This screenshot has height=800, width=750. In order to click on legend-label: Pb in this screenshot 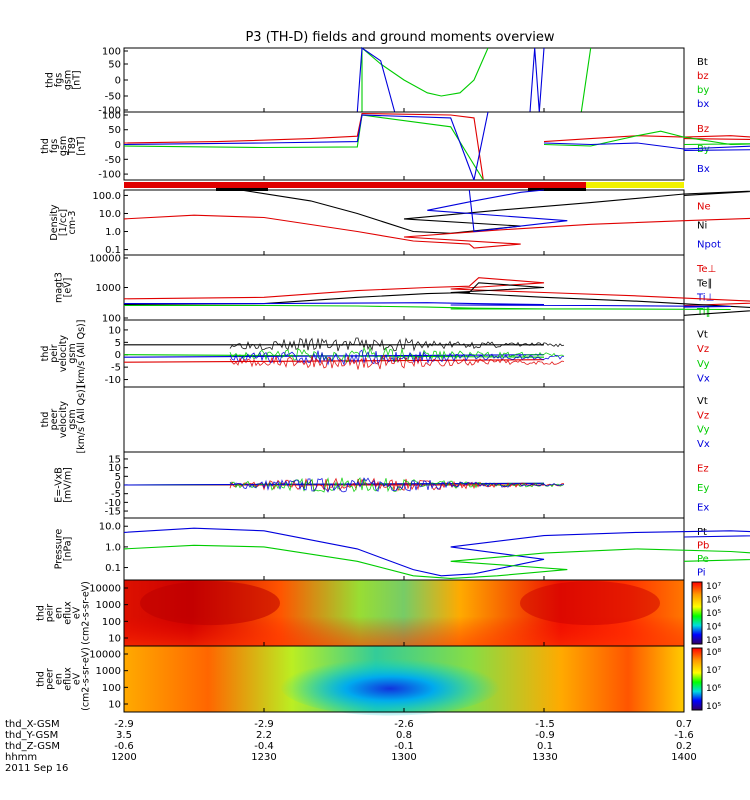, I will do `click(703, 545)`.